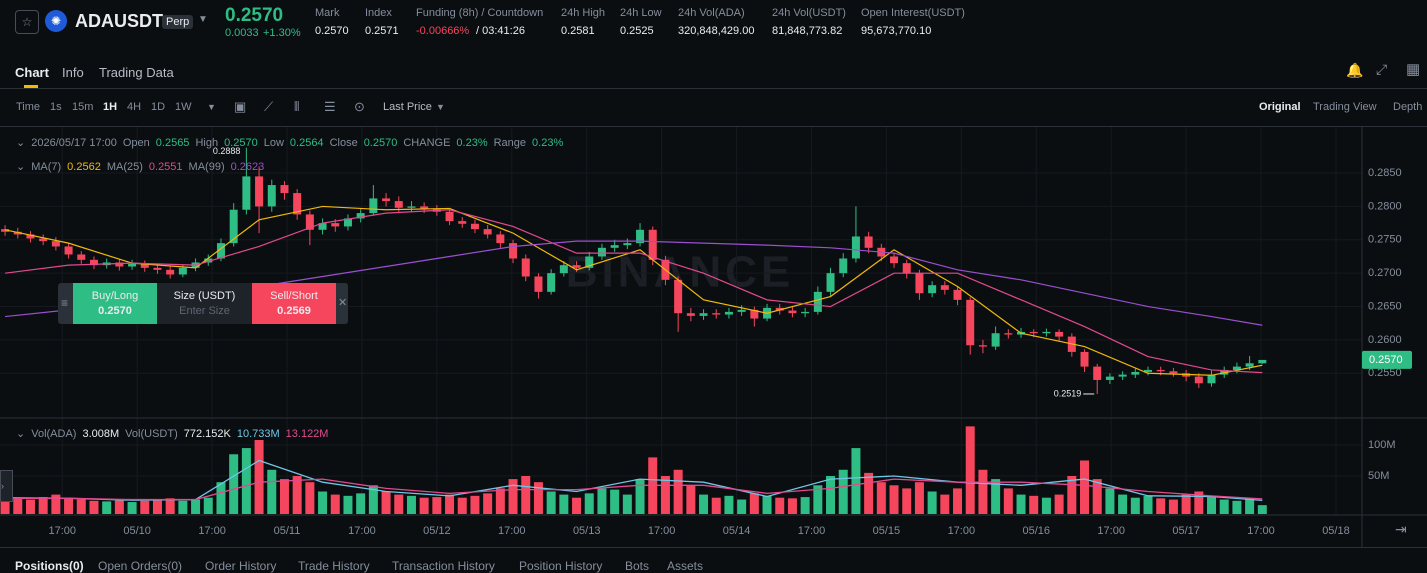  I want to click on info-item: 0.23%, so click(548, 143).